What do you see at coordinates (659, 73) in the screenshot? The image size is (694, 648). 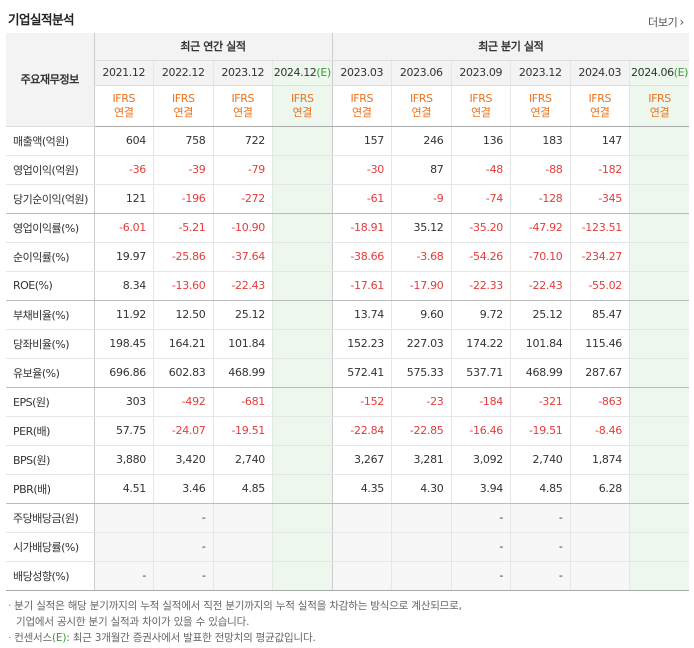 I see `period-header-quarter-5: 2024.06(E)` at bounding box center [659, 73].